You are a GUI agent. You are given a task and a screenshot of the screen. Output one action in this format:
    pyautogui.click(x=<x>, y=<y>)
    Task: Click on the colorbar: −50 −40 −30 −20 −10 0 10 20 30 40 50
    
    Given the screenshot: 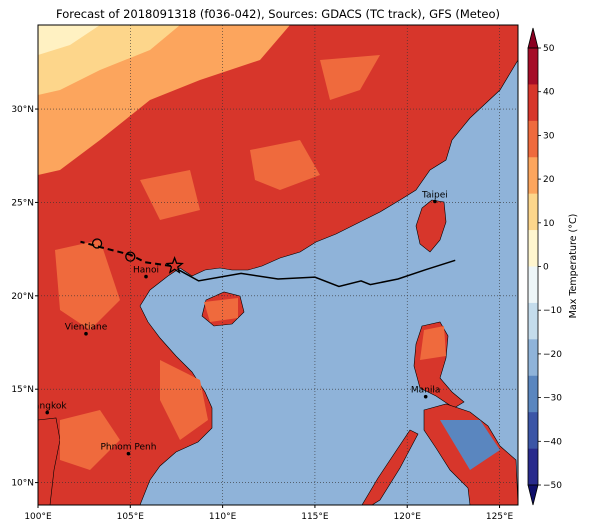 What is the action you would take?
    pyautogui.click(x=544, y=266)
    